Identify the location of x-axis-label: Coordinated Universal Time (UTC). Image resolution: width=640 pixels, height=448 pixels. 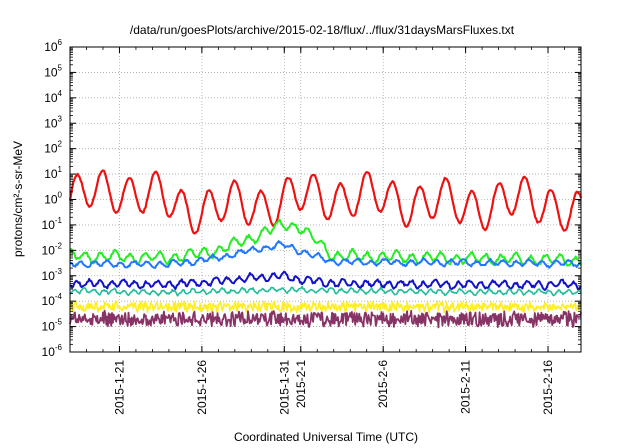
(326, 437).